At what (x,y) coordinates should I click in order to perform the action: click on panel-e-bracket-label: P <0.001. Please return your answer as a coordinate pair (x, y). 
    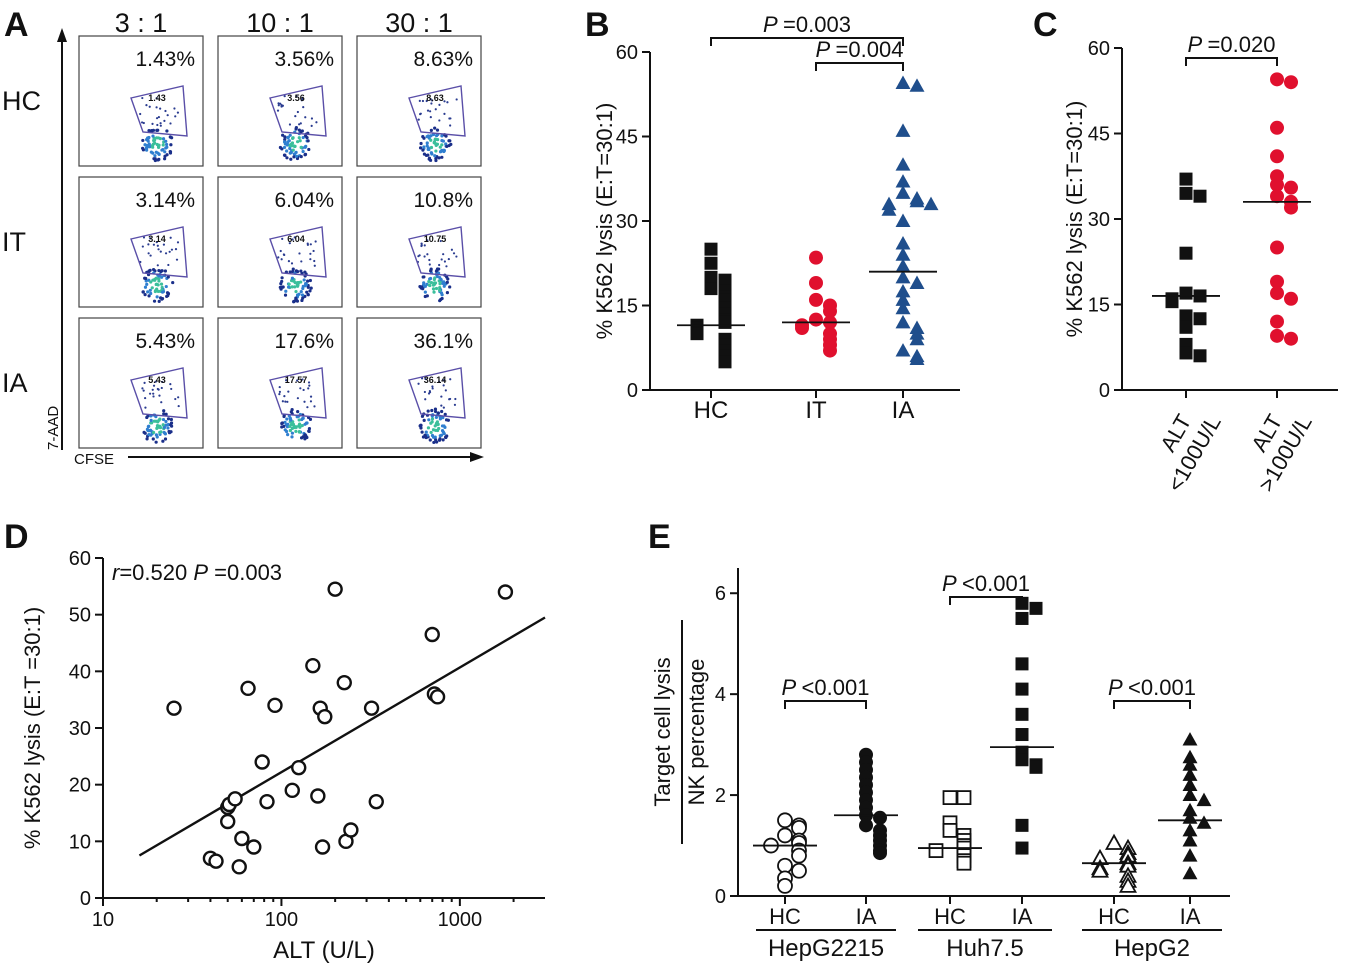
    Looking at the image, I should click on (826, 687).